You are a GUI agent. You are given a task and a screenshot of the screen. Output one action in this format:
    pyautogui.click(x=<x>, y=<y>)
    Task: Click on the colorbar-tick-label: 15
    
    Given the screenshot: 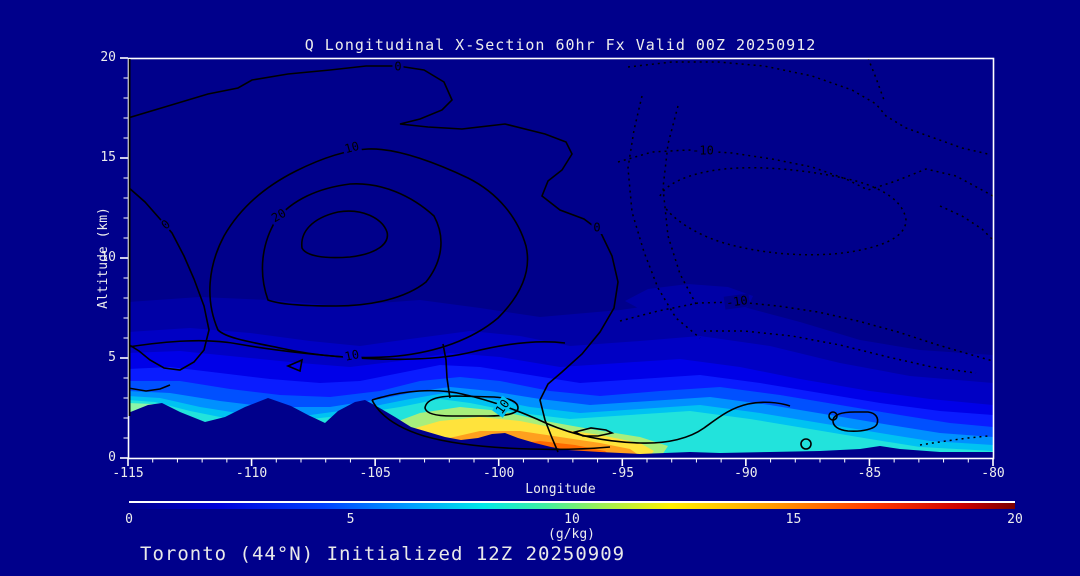 What is the action you would take?
    pyautogui.click(x=793, y=519)
    